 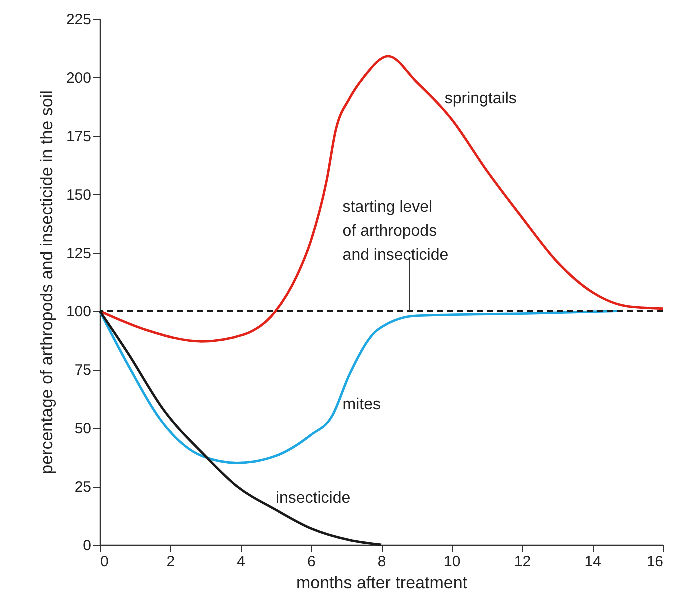 I want to click on y-tick-label: 200, so click(x=79, y=78).